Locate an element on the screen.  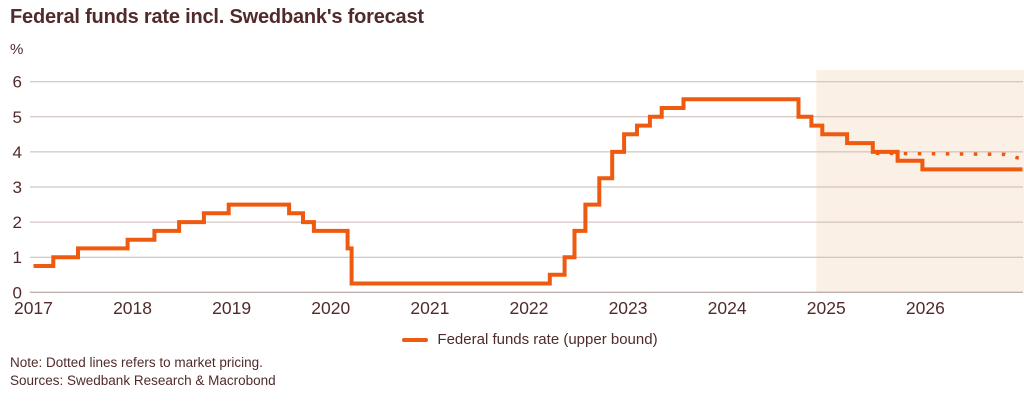
sources-line: Sources: Swedbank Research & Macrobond is located at coordinates (143, 380).